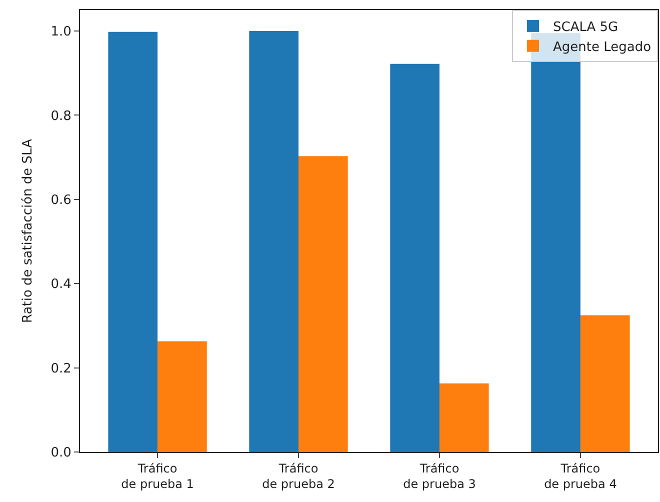  Describe the element at coordinates (61, 368) in the screenshot. I see `y-tick-label: 0.2` at that location.